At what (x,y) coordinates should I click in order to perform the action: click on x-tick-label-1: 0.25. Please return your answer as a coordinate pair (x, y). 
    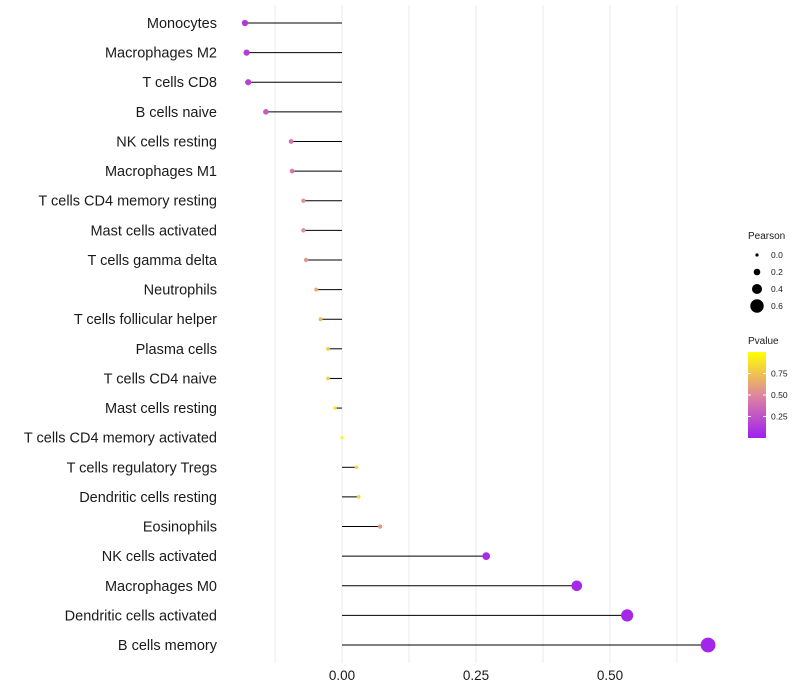
    Looking at the image, I should click on (476, 675).